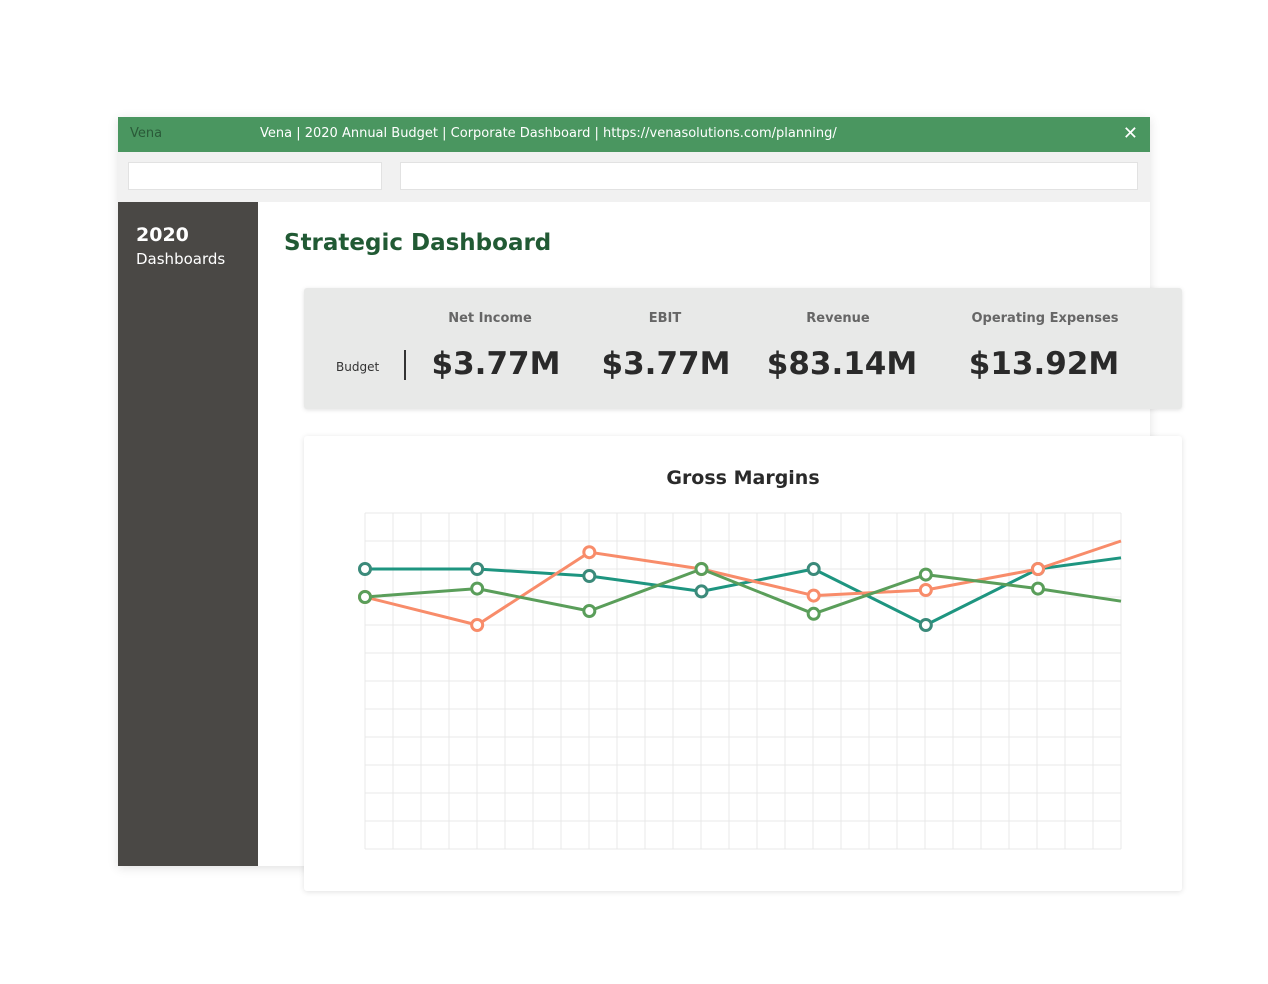  Describe the element at coordinates (769, 176) in the screenshot. I see `address-input` at that location.